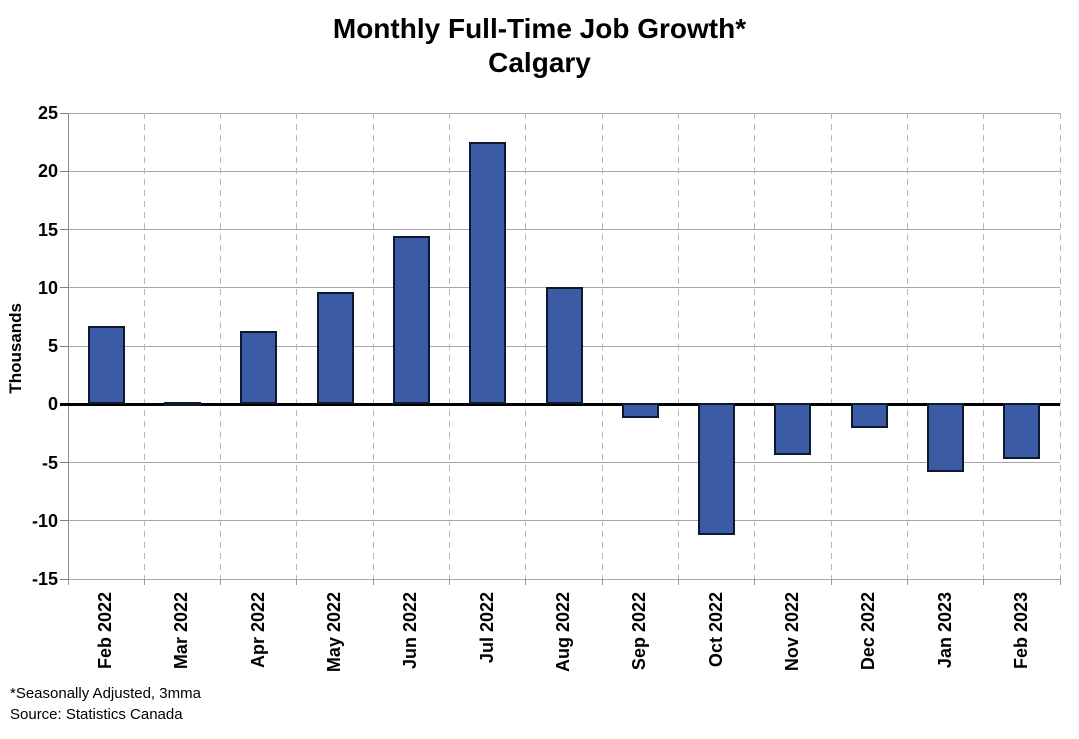 The width and height of the screenshot is (1079, 739). Describe the element at coordinates (486, 628) in the screenshot. I see `x-axis-label: Jul 2022` at that location.